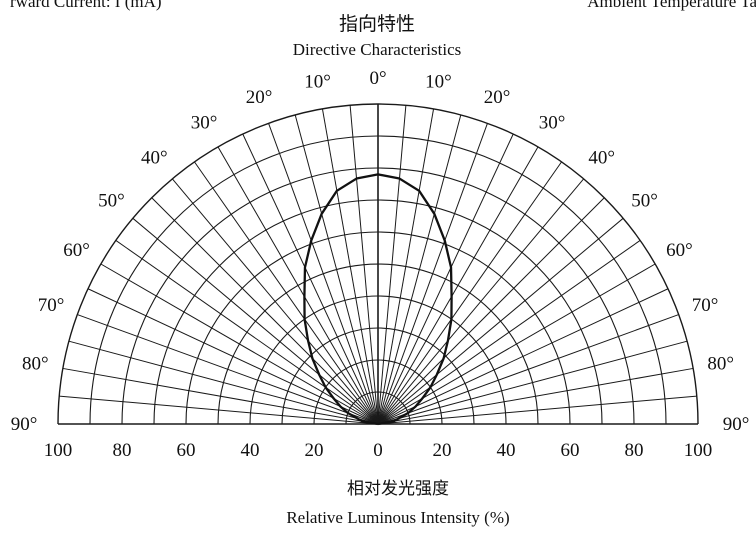 Image resolution: width=756 pixels, height=534 pixels. I want to click on curve-layer, so click(378, 299).